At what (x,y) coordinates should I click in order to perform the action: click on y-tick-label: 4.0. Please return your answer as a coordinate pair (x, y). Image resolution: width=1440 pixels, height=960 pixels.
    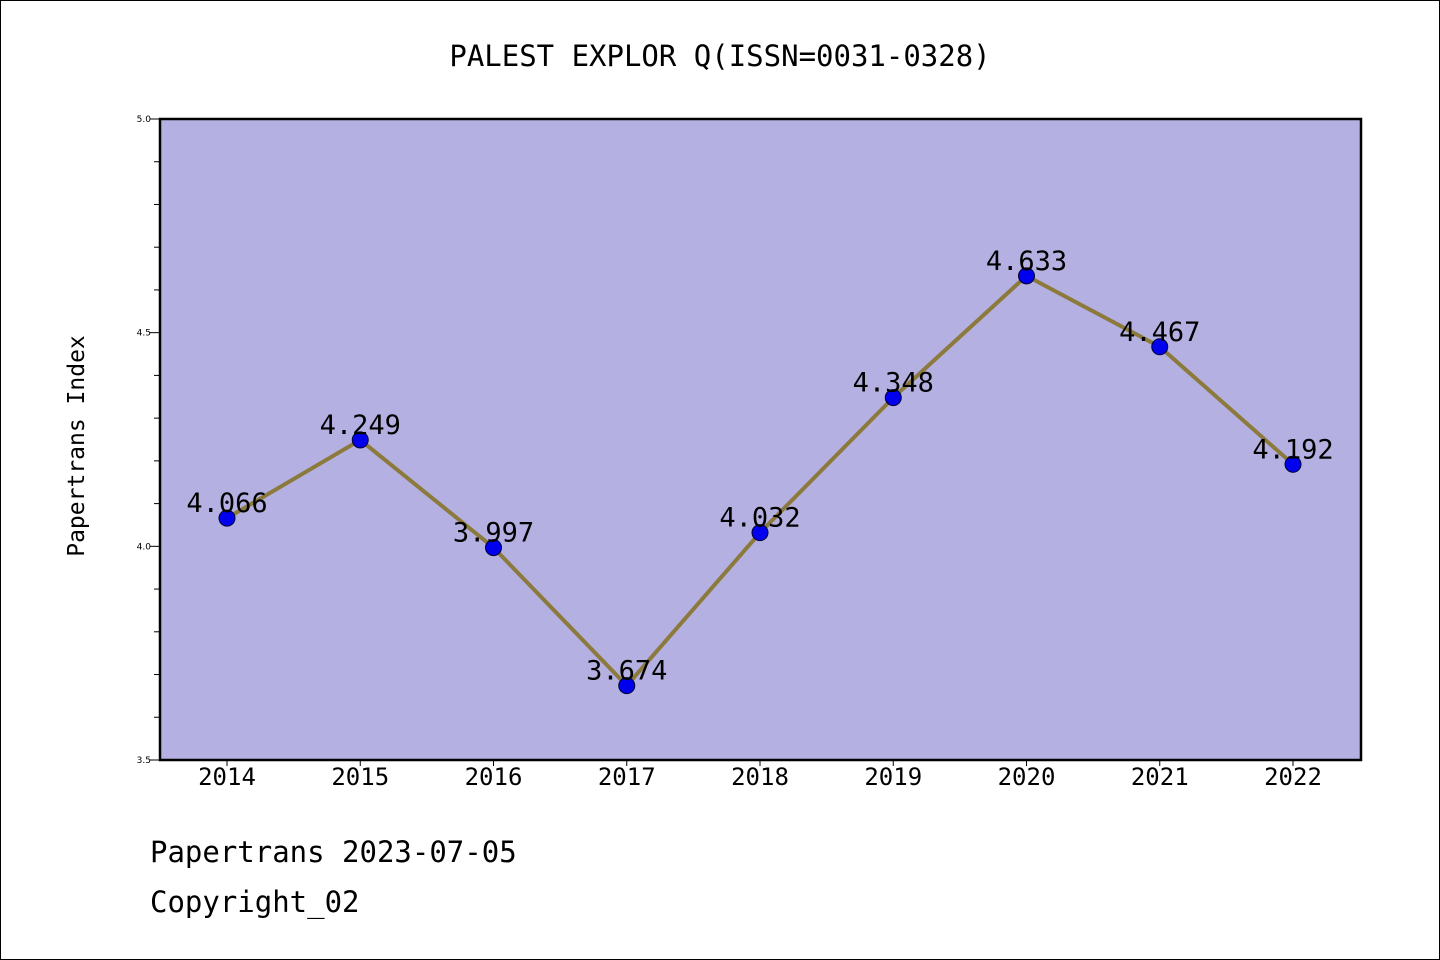
    Looking at the image, I should click on (144, 547).